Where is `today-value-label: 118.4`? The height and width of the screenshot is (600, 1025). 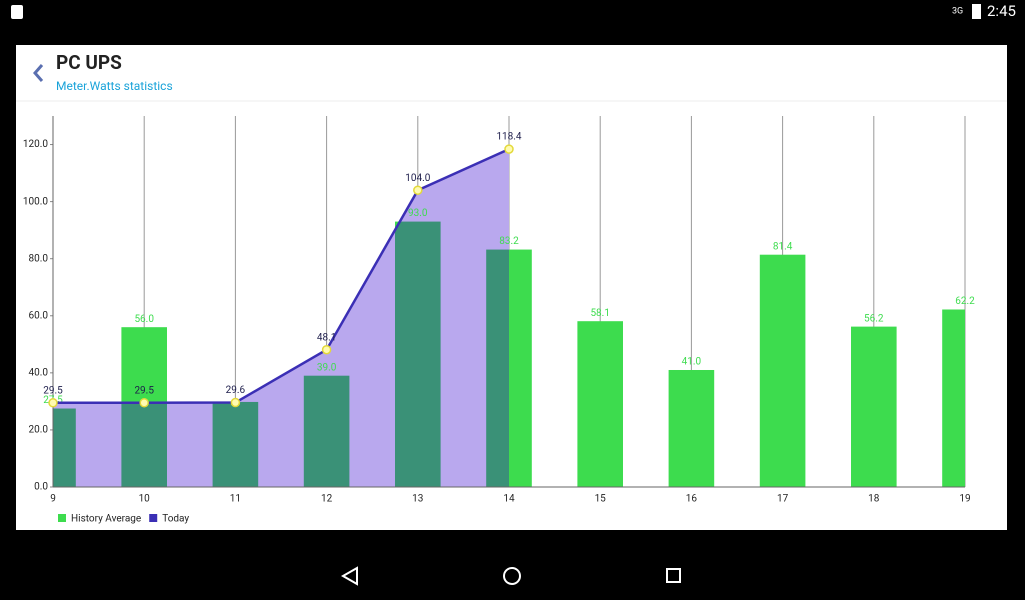
today-value-label: 118.4 is located at coordinates (508, 137).